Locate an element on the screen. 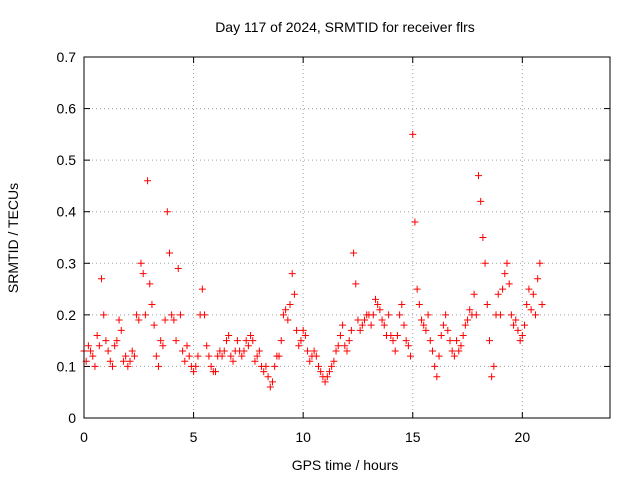  x-axis-label: GPS time / hours is located at coordinates (345, 465).